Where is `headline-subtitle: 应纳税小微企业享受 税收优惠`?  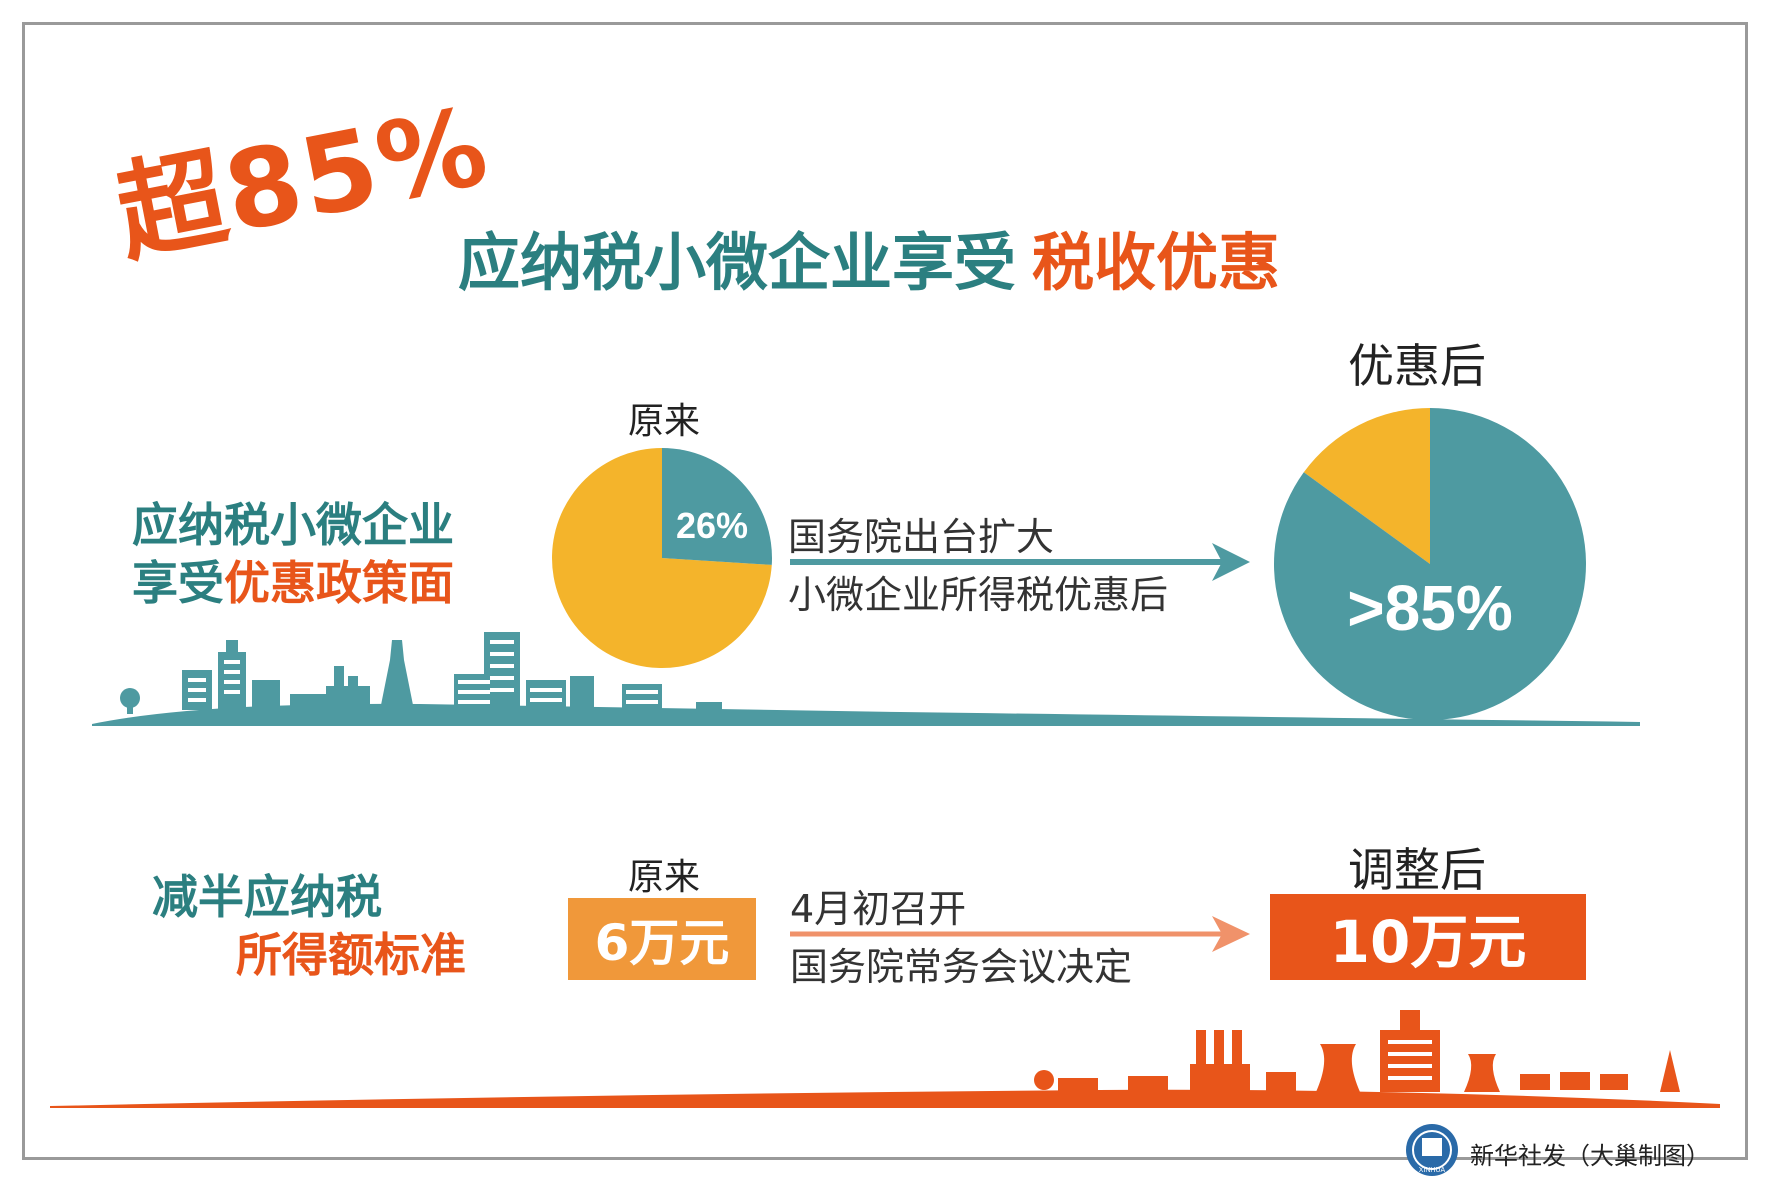 headline-subtitle: 应纳税小微企业享受 税收优惠 is located at coordinates (869, 257).